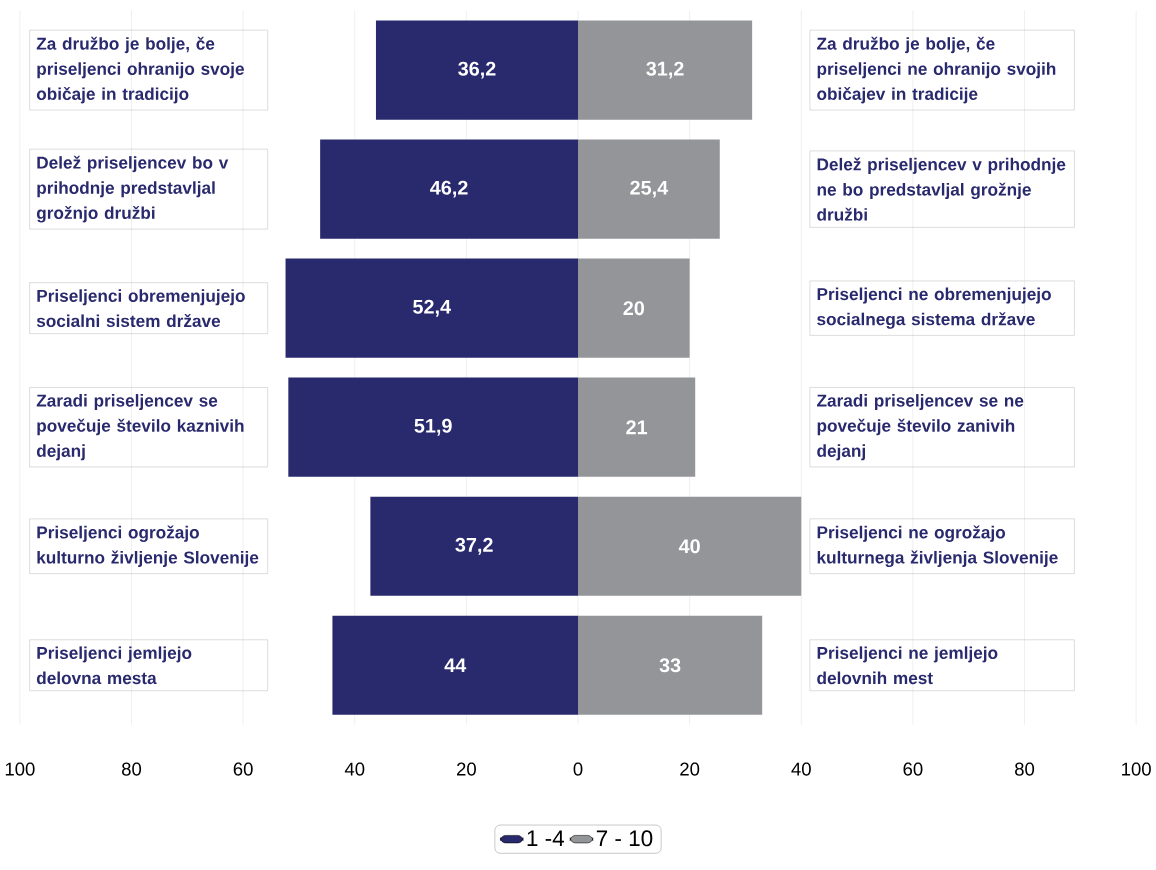 The width and height of the screenshot is (1156, 870). What do you see at coordinates (920, 427) in the screenshot?
I see `annotation: Zaradi priseljencev se ne povečuje število zanivih dejanj` at bounding box center [920, 427].